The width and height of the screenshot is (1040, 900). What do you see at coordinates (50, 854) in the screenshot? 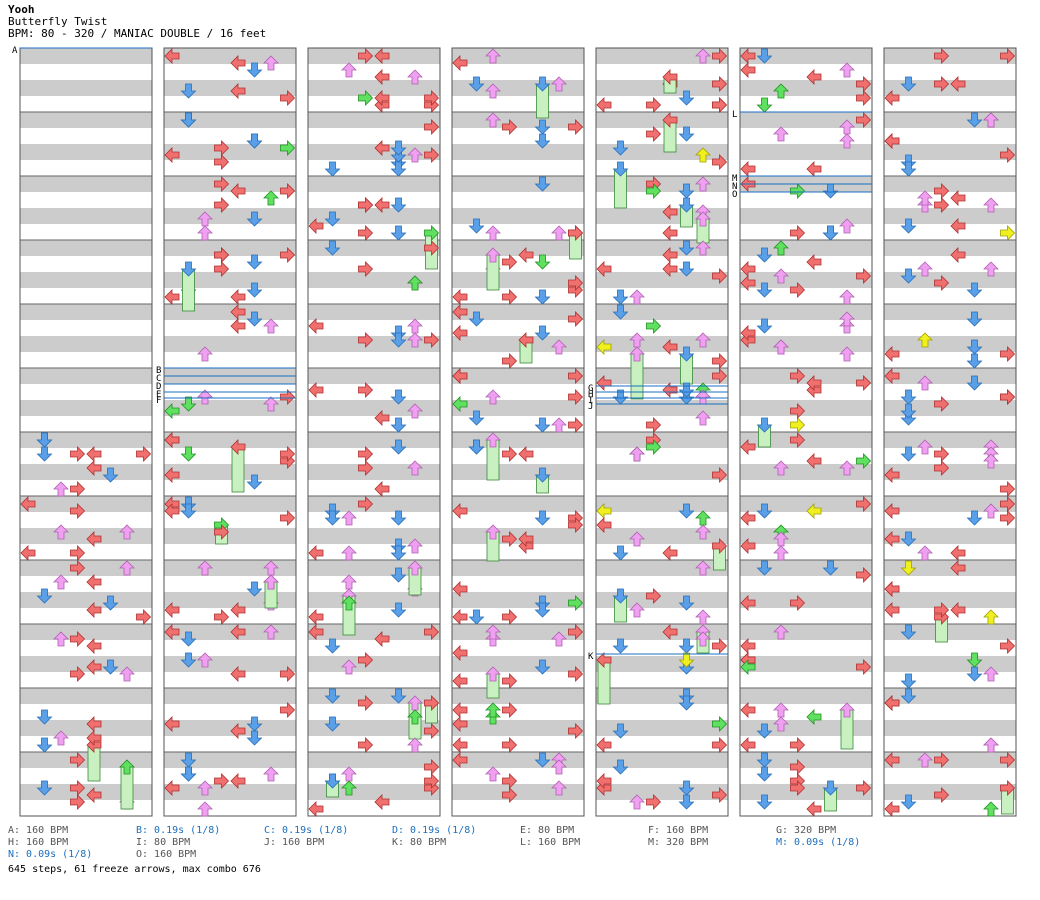
I see `legend-entry: N: 0.09s (1/8)` at bounding box center [50, 854].